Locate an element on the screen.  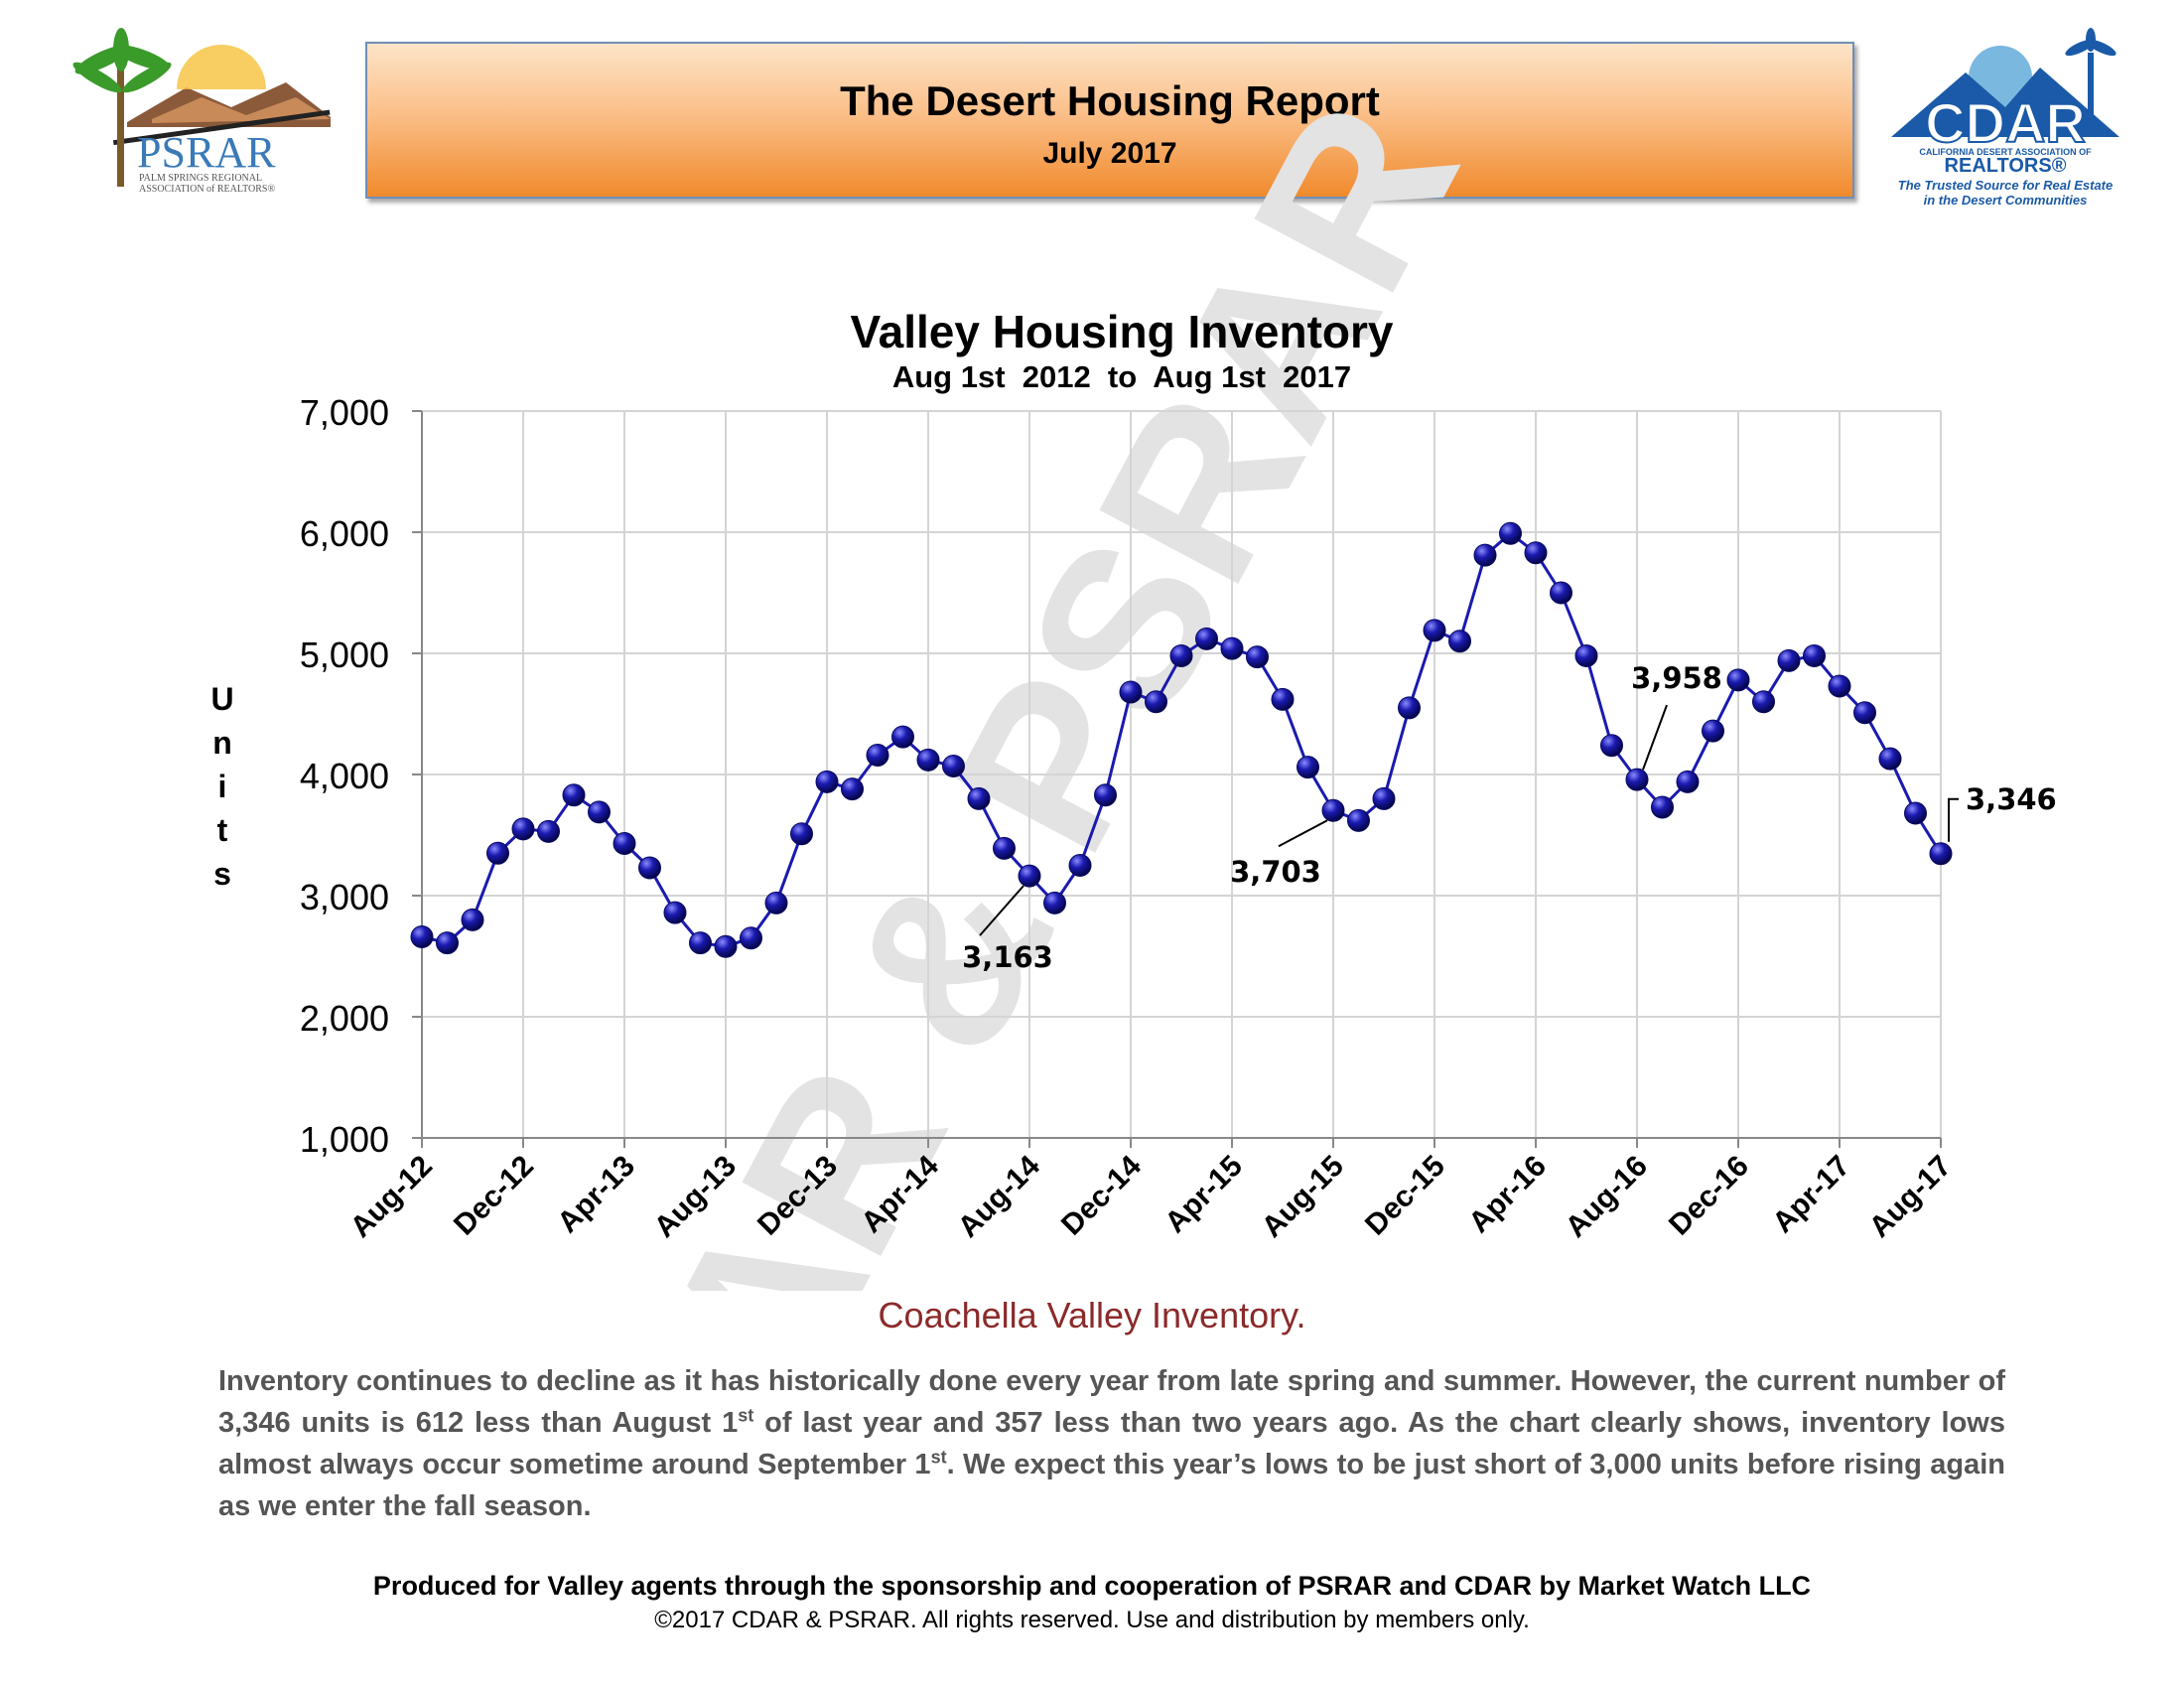
psrar-logo-text: PSRAR is located at coordinates (206, 152).